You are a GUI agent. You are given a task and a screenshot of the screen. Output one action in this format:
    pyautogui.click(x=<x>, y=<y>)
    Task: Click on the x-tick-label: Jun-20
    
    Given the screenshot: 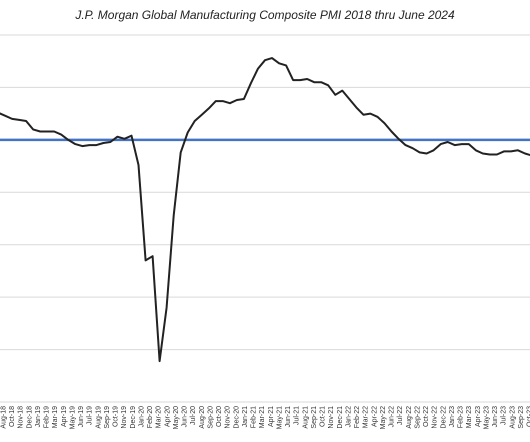 What is the action you would take?
    pyautogui.click(x=185, y=417)
    